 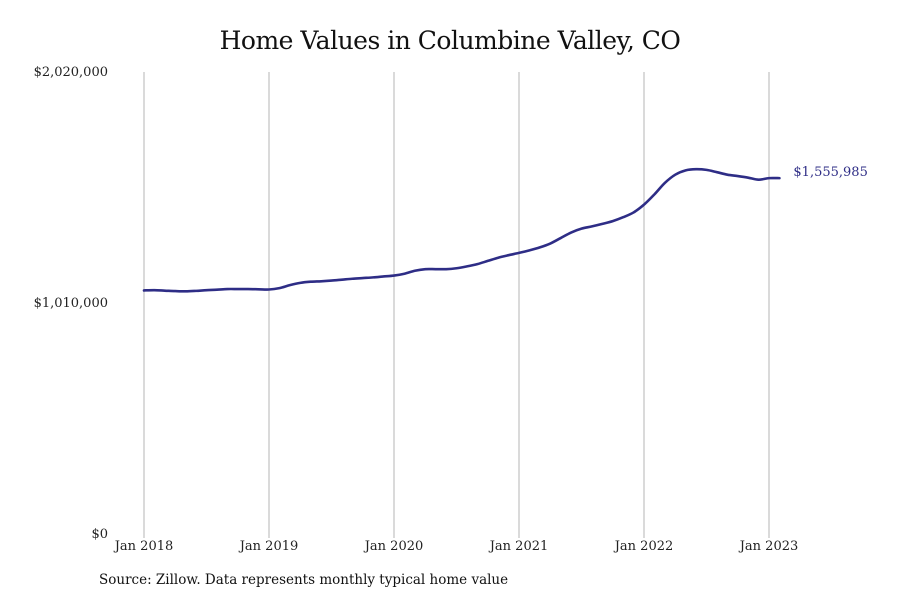 What do you see at coordinates (643, 546) in the screenshot?
I see `x-tick-label: Jan 2022` at bounding box center [643, 546].